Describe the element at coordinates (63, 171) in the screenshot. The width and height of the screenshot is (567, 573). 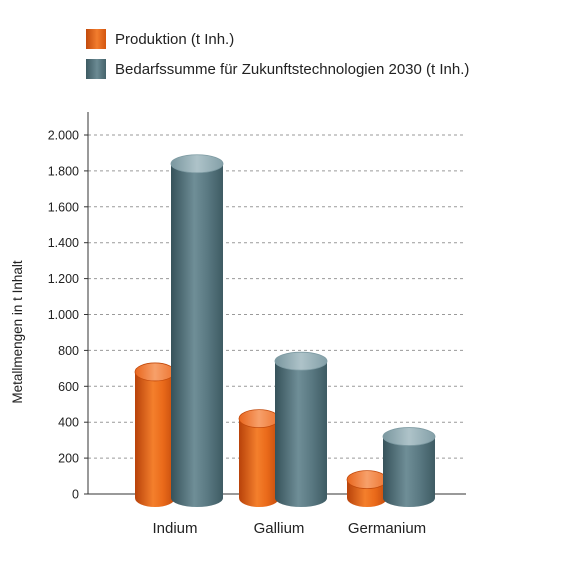
I see `y-tick-label: 1.800` at that location.